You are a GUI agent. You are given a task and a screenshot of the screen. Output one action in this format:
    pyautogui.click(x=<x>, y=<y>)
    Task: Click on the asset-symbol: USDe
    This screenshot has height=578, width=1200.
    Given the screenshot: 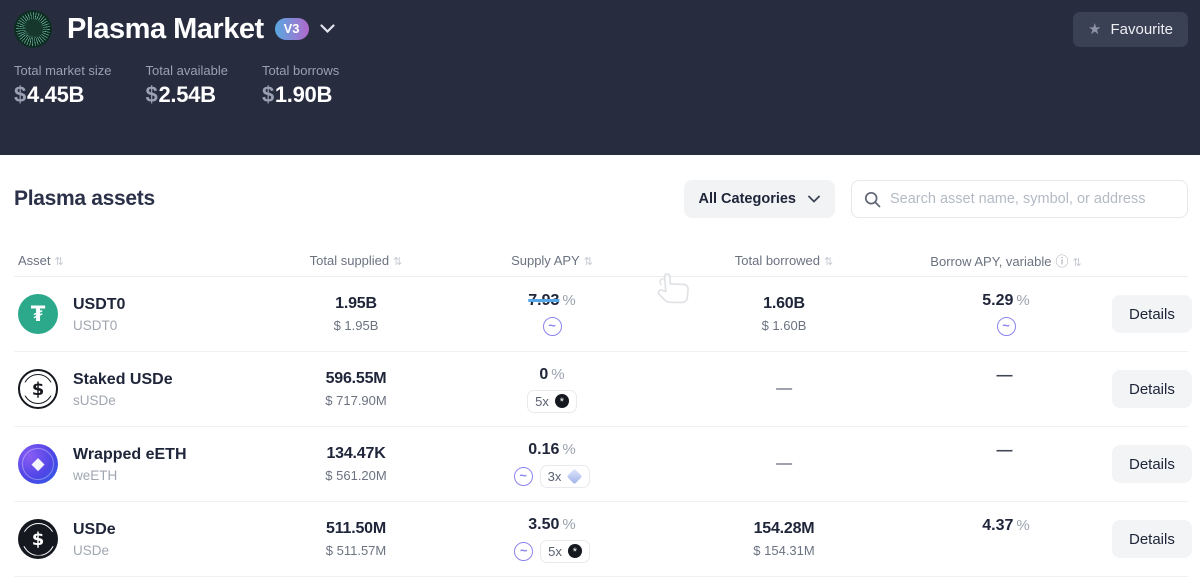 What is the action you would take?
    pyautogui.click(x=91, y=550)
    